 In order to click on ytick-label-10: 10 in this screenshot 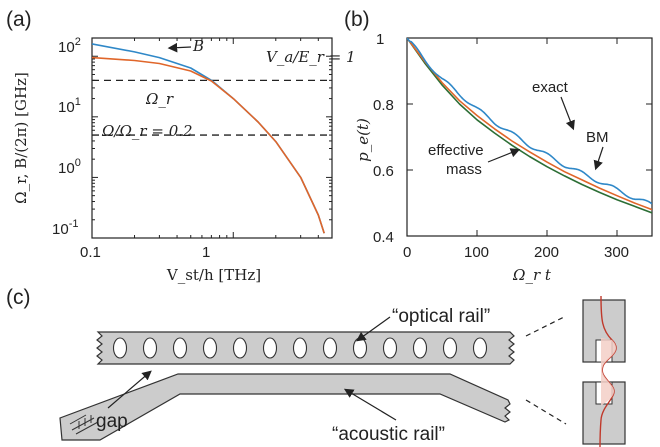, I will do `click(66, 107)`.